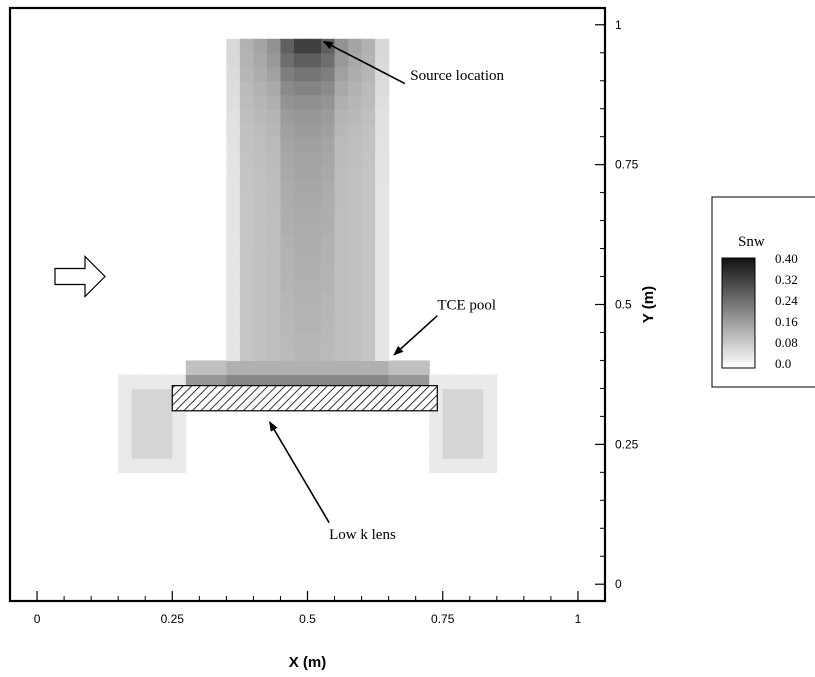 The height and width of the screenshot is (677, 815). Describe the element at coordinates (786, 342) in the screenshot. I see `legend-level-label: 0.08` at that location.